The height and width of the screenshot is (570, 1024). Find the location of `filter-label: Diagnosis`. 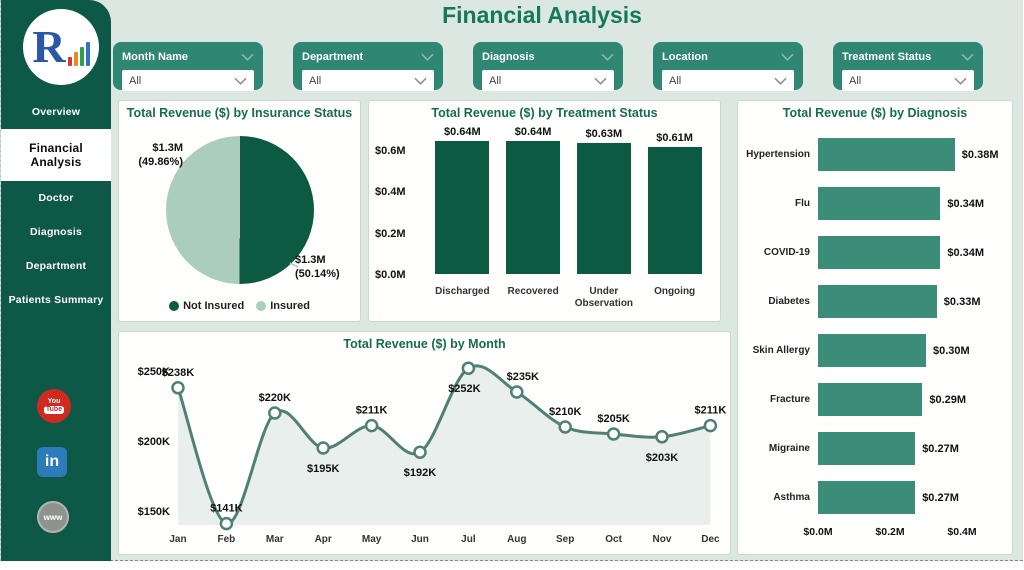

filter-label: Diagnosis is located at coordinates (508, 57).